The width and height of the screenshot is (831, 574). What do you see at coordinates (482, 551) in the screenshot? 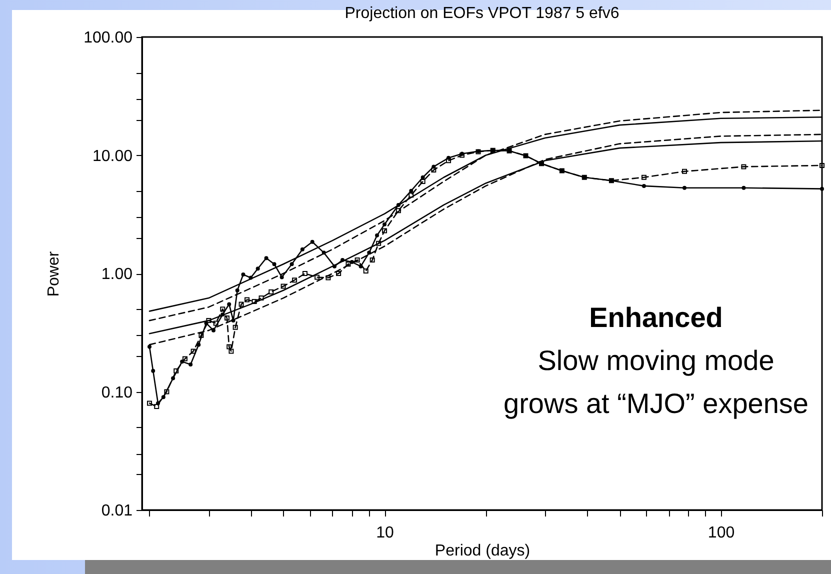
I see `x-axis-title: Period (days)` at bounding box center [482, 551].